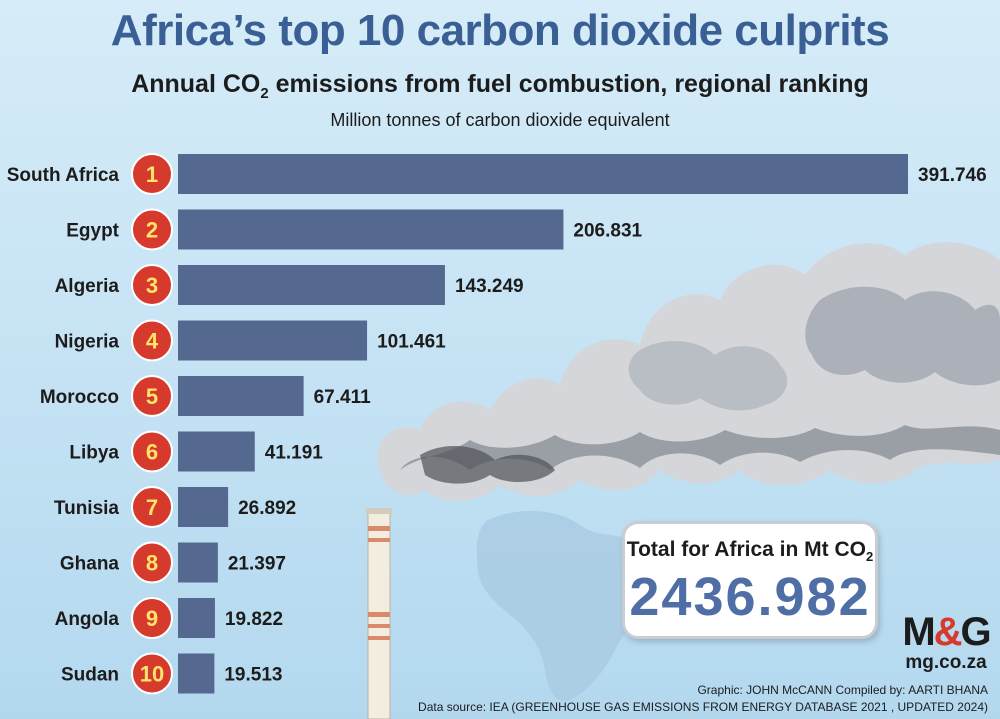 Image resolution: width=1000 pixels, height=719 pixels. What do you see at coordinates (87, 508) in the screenshot?
I see `category-label: Tunisia` at bounding box center [87, 508].